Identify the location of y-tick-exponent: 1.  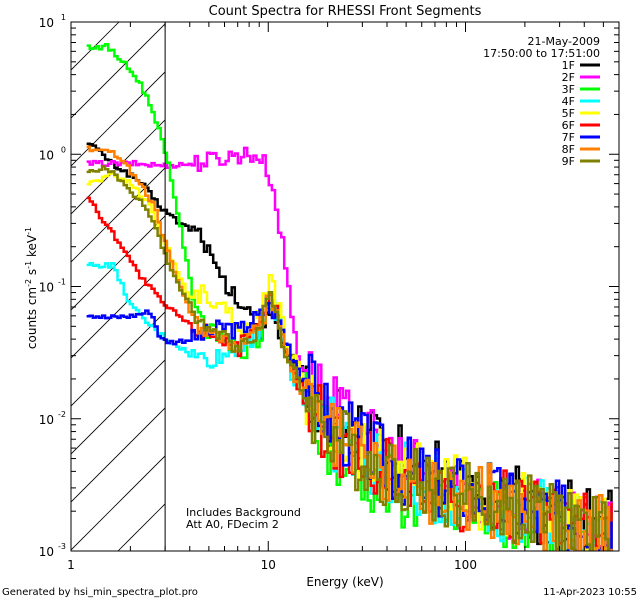
(63, 17).